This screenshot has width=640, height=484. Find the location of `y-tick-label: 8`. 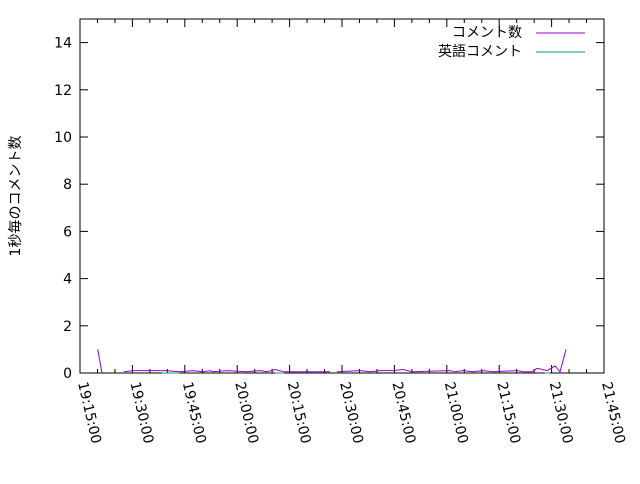

y-tick-label: 8 is located at coordinates (67, 185).